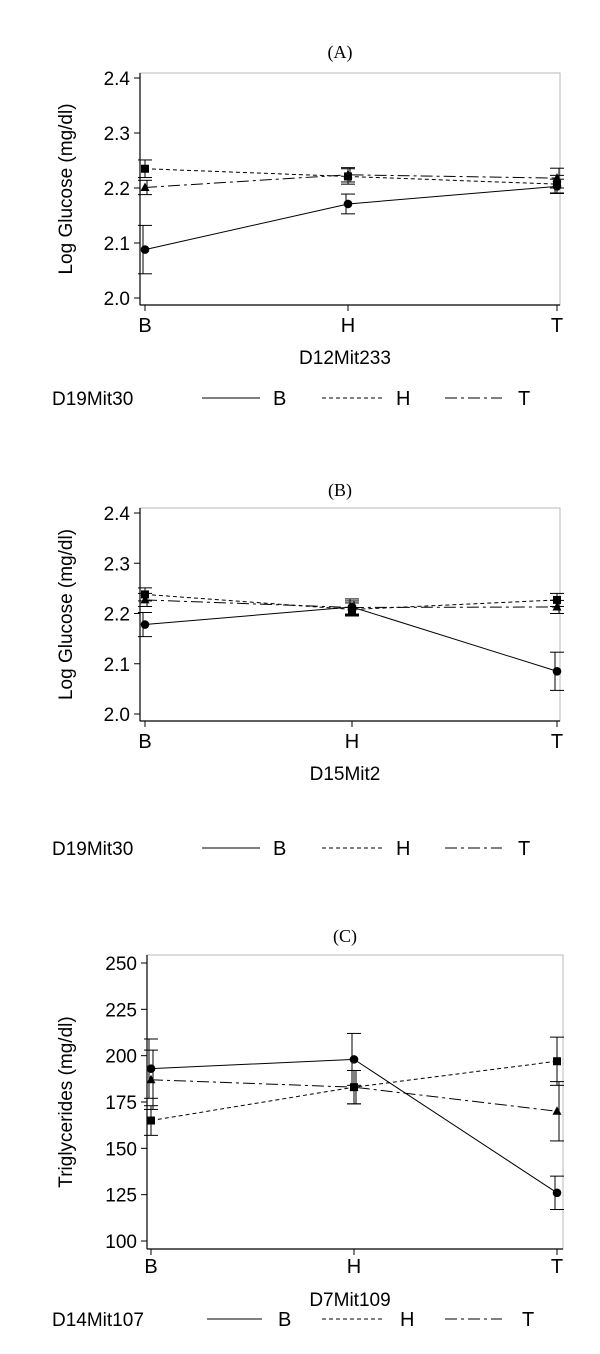 This screenshot has width=600, height=1354. I want to click on y-axis-label: Triglycerides (mg/dl), so click(66, 1101).